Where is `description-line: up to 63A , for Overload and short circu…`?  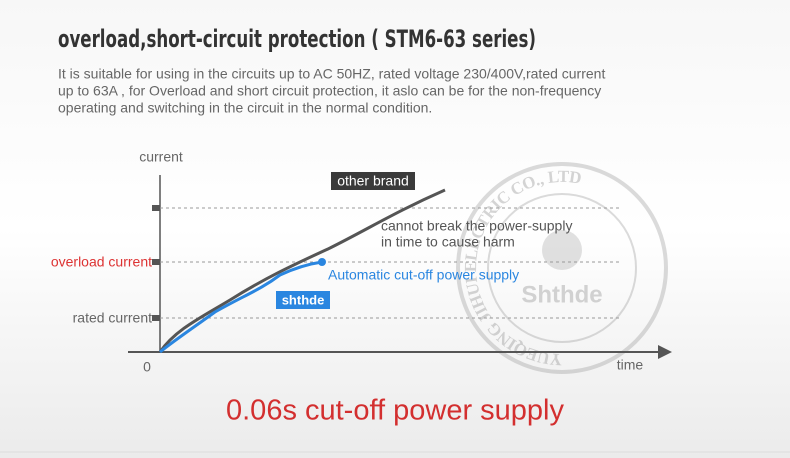
description-line: up to 63A , for Overload and short circu… is located at coordinates (329, 91).